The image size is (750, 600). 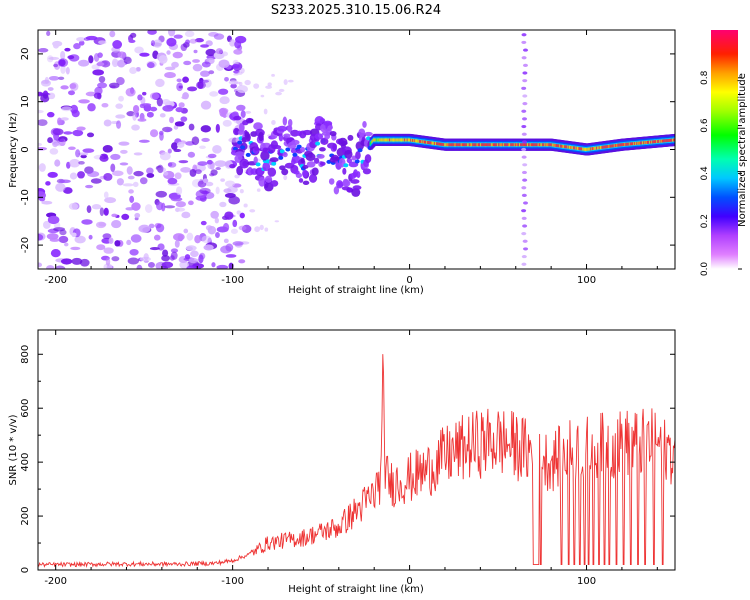 I want to click on snr-ytick-label: 800, so click(x=25, y=354).